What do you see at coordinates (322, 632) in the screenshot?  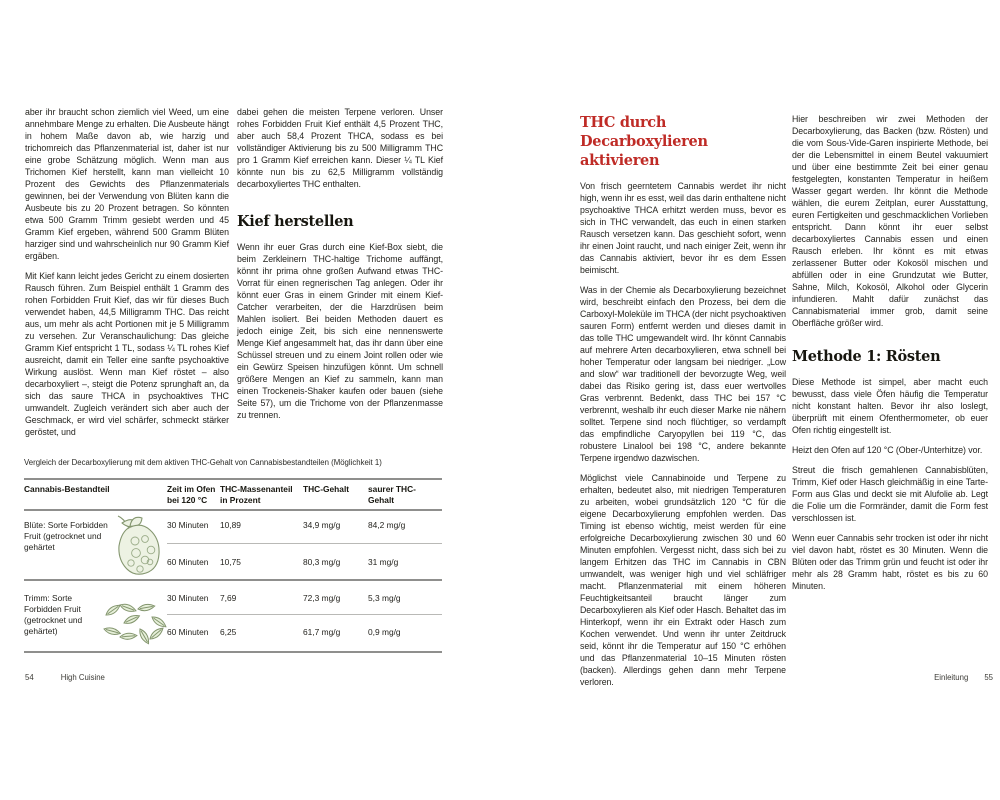 I see `table-cell-thc: 61,7 mg/g` at bounding box center [322, 632].